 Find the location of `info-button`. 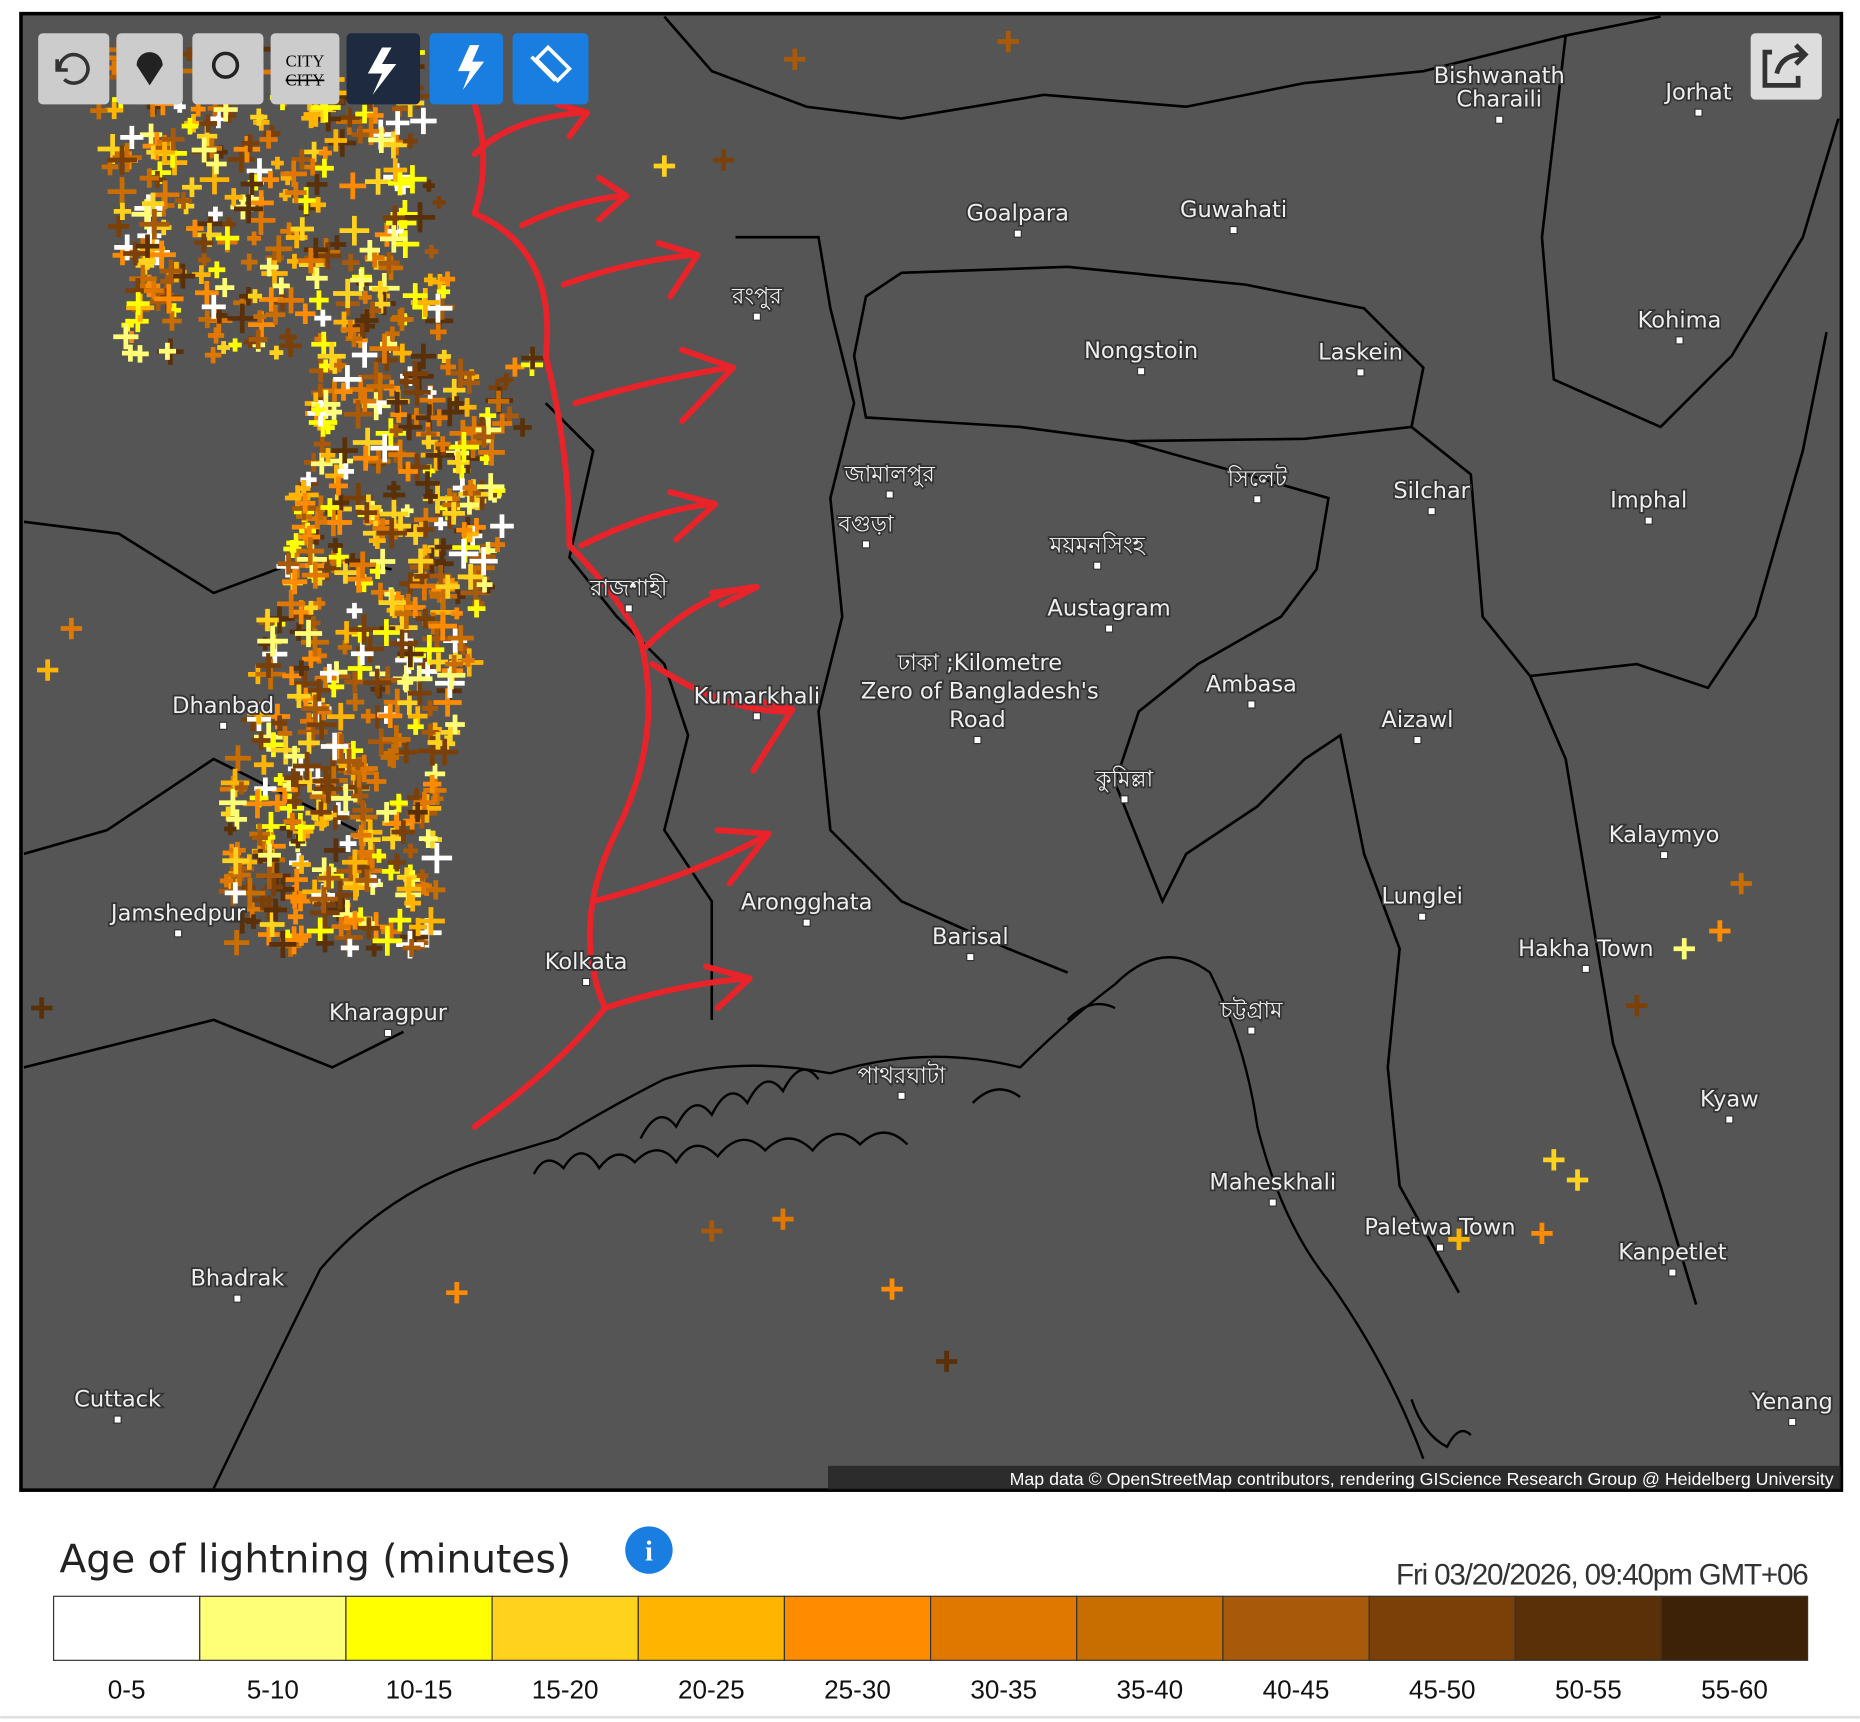

info-button is located at coordinates (649, 1550).